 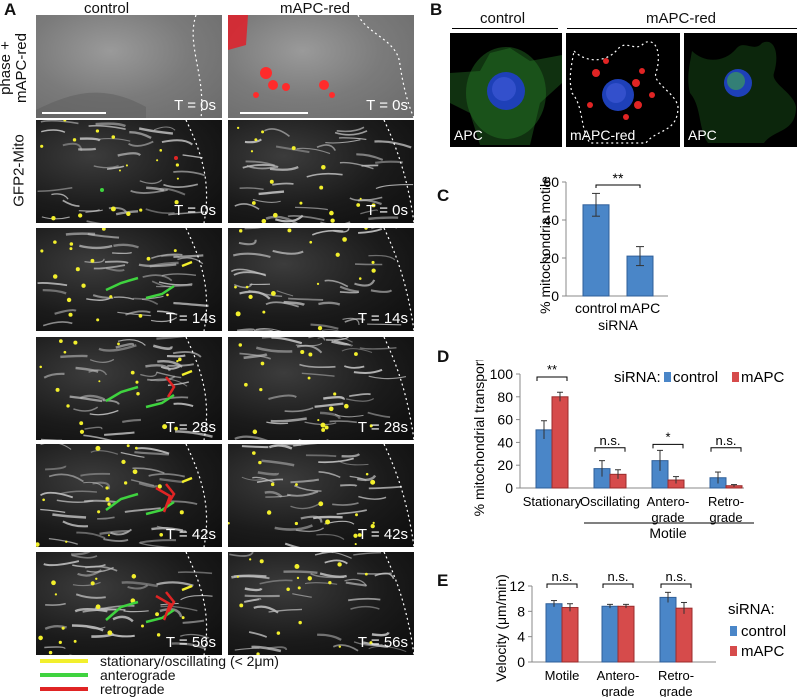 What do you see at coordinates (436, 9) in the screenshot?
I see `panel-b-letter: B` at bounding box center [436, 9].